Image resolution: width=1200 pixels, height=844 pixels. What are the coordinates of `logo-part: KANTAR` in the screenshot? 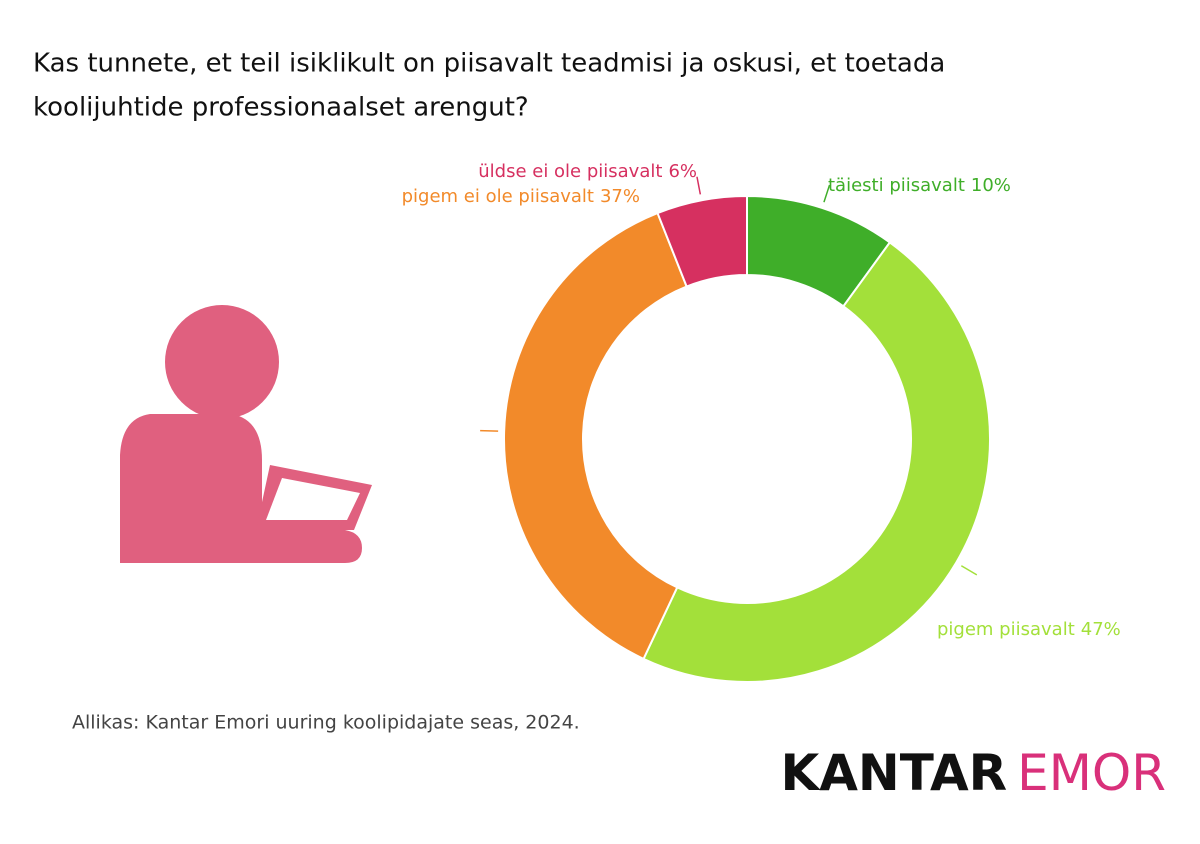 It's located at (893, 773).